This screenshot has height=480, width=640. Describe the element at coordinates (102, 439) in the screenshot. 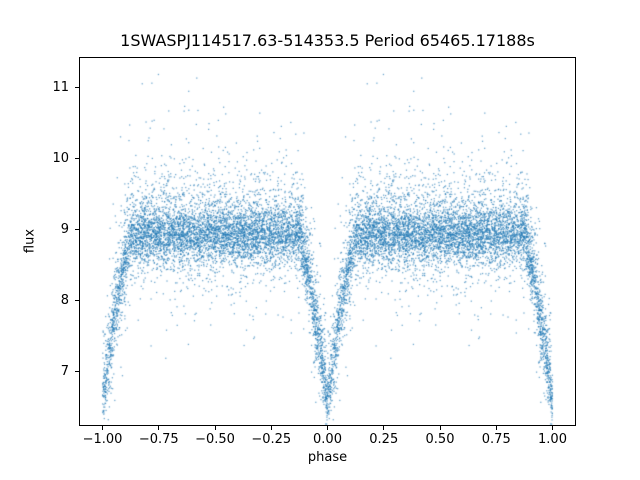

I see `x-tick-label: −1.00` at that location.